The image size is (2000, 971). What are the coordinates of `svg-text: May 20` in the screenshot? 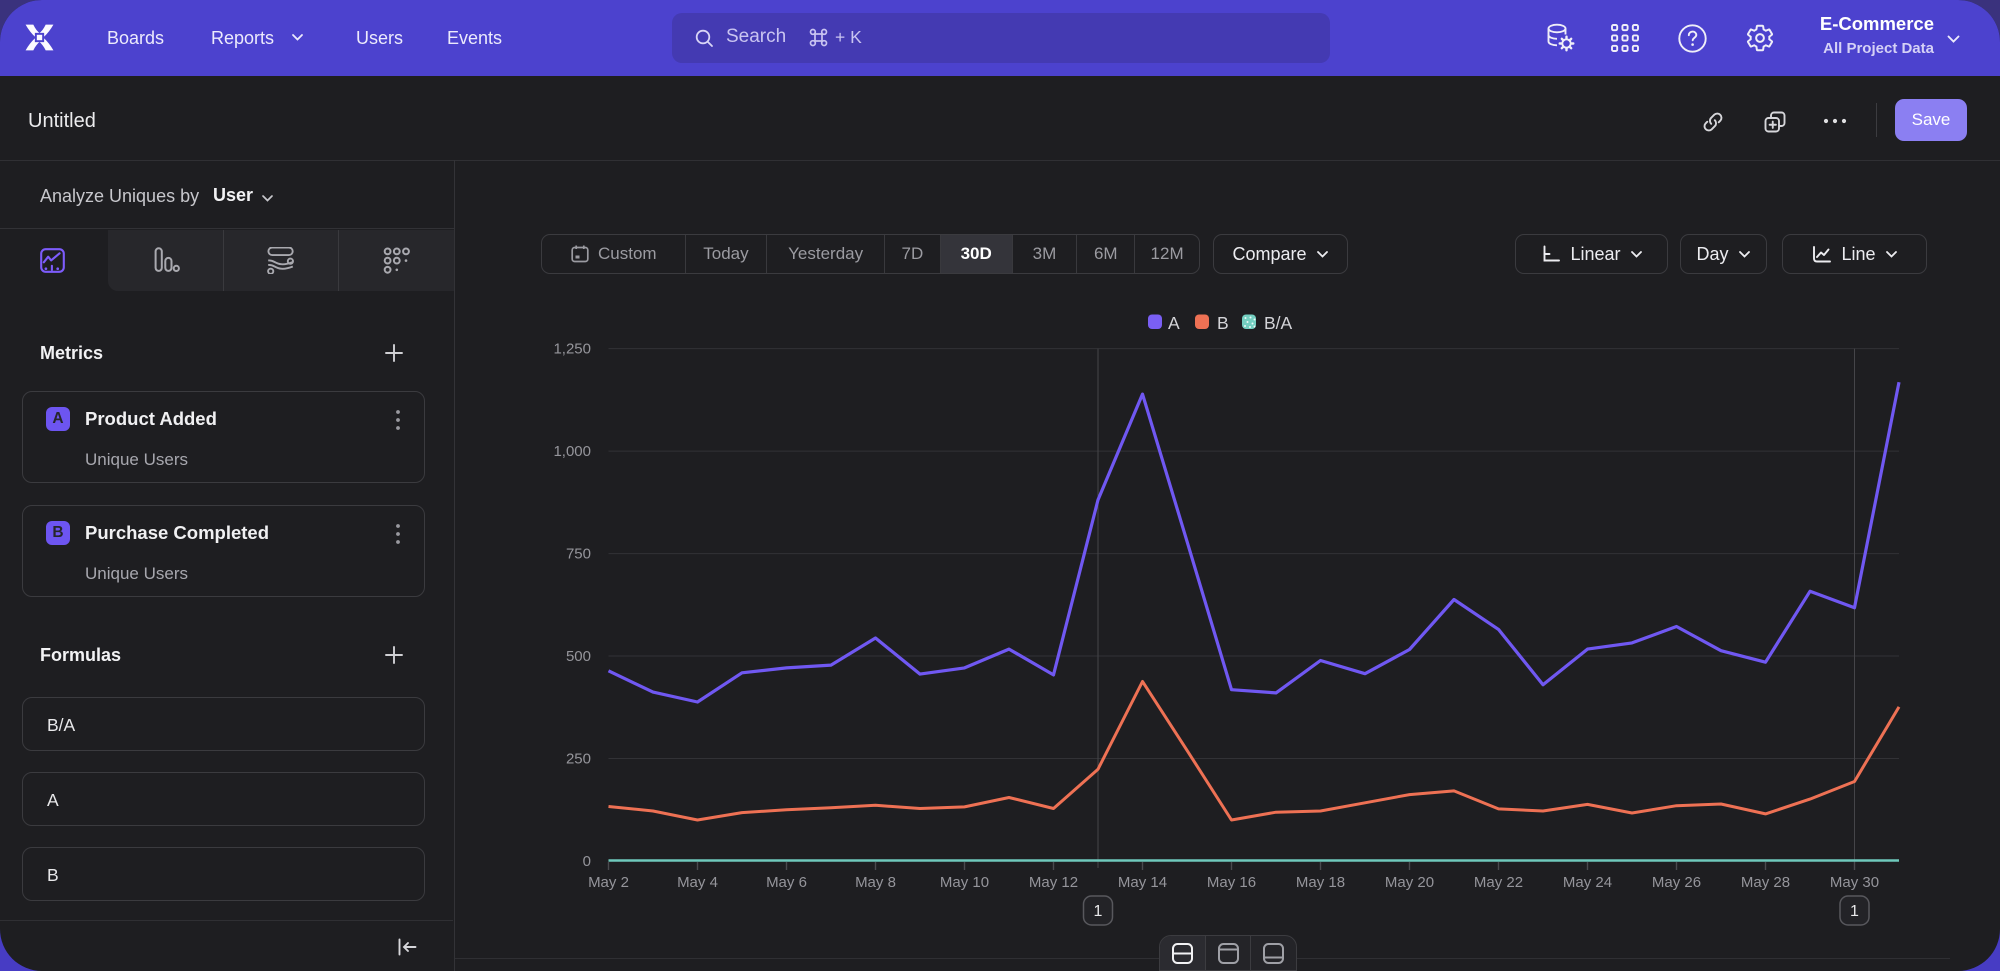 It's located at (1409, 882).